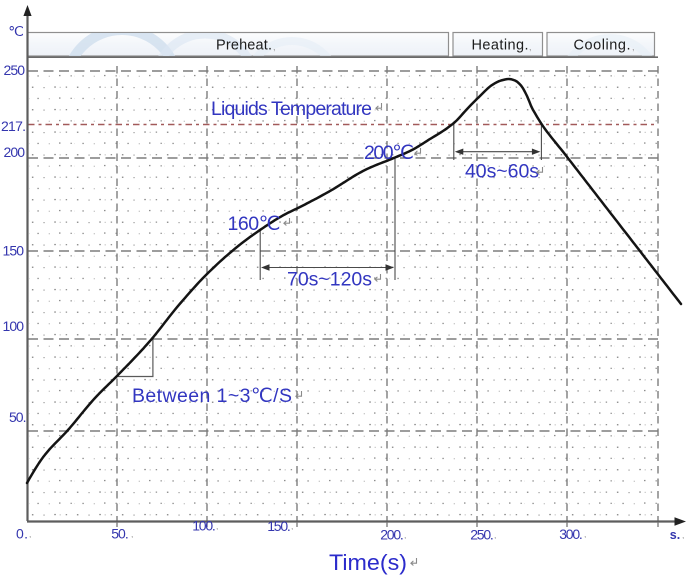 The height and width of the screenshot is (580, 695). I want to click on svg-text: Between 1~3℃/S, so click(212, 396).